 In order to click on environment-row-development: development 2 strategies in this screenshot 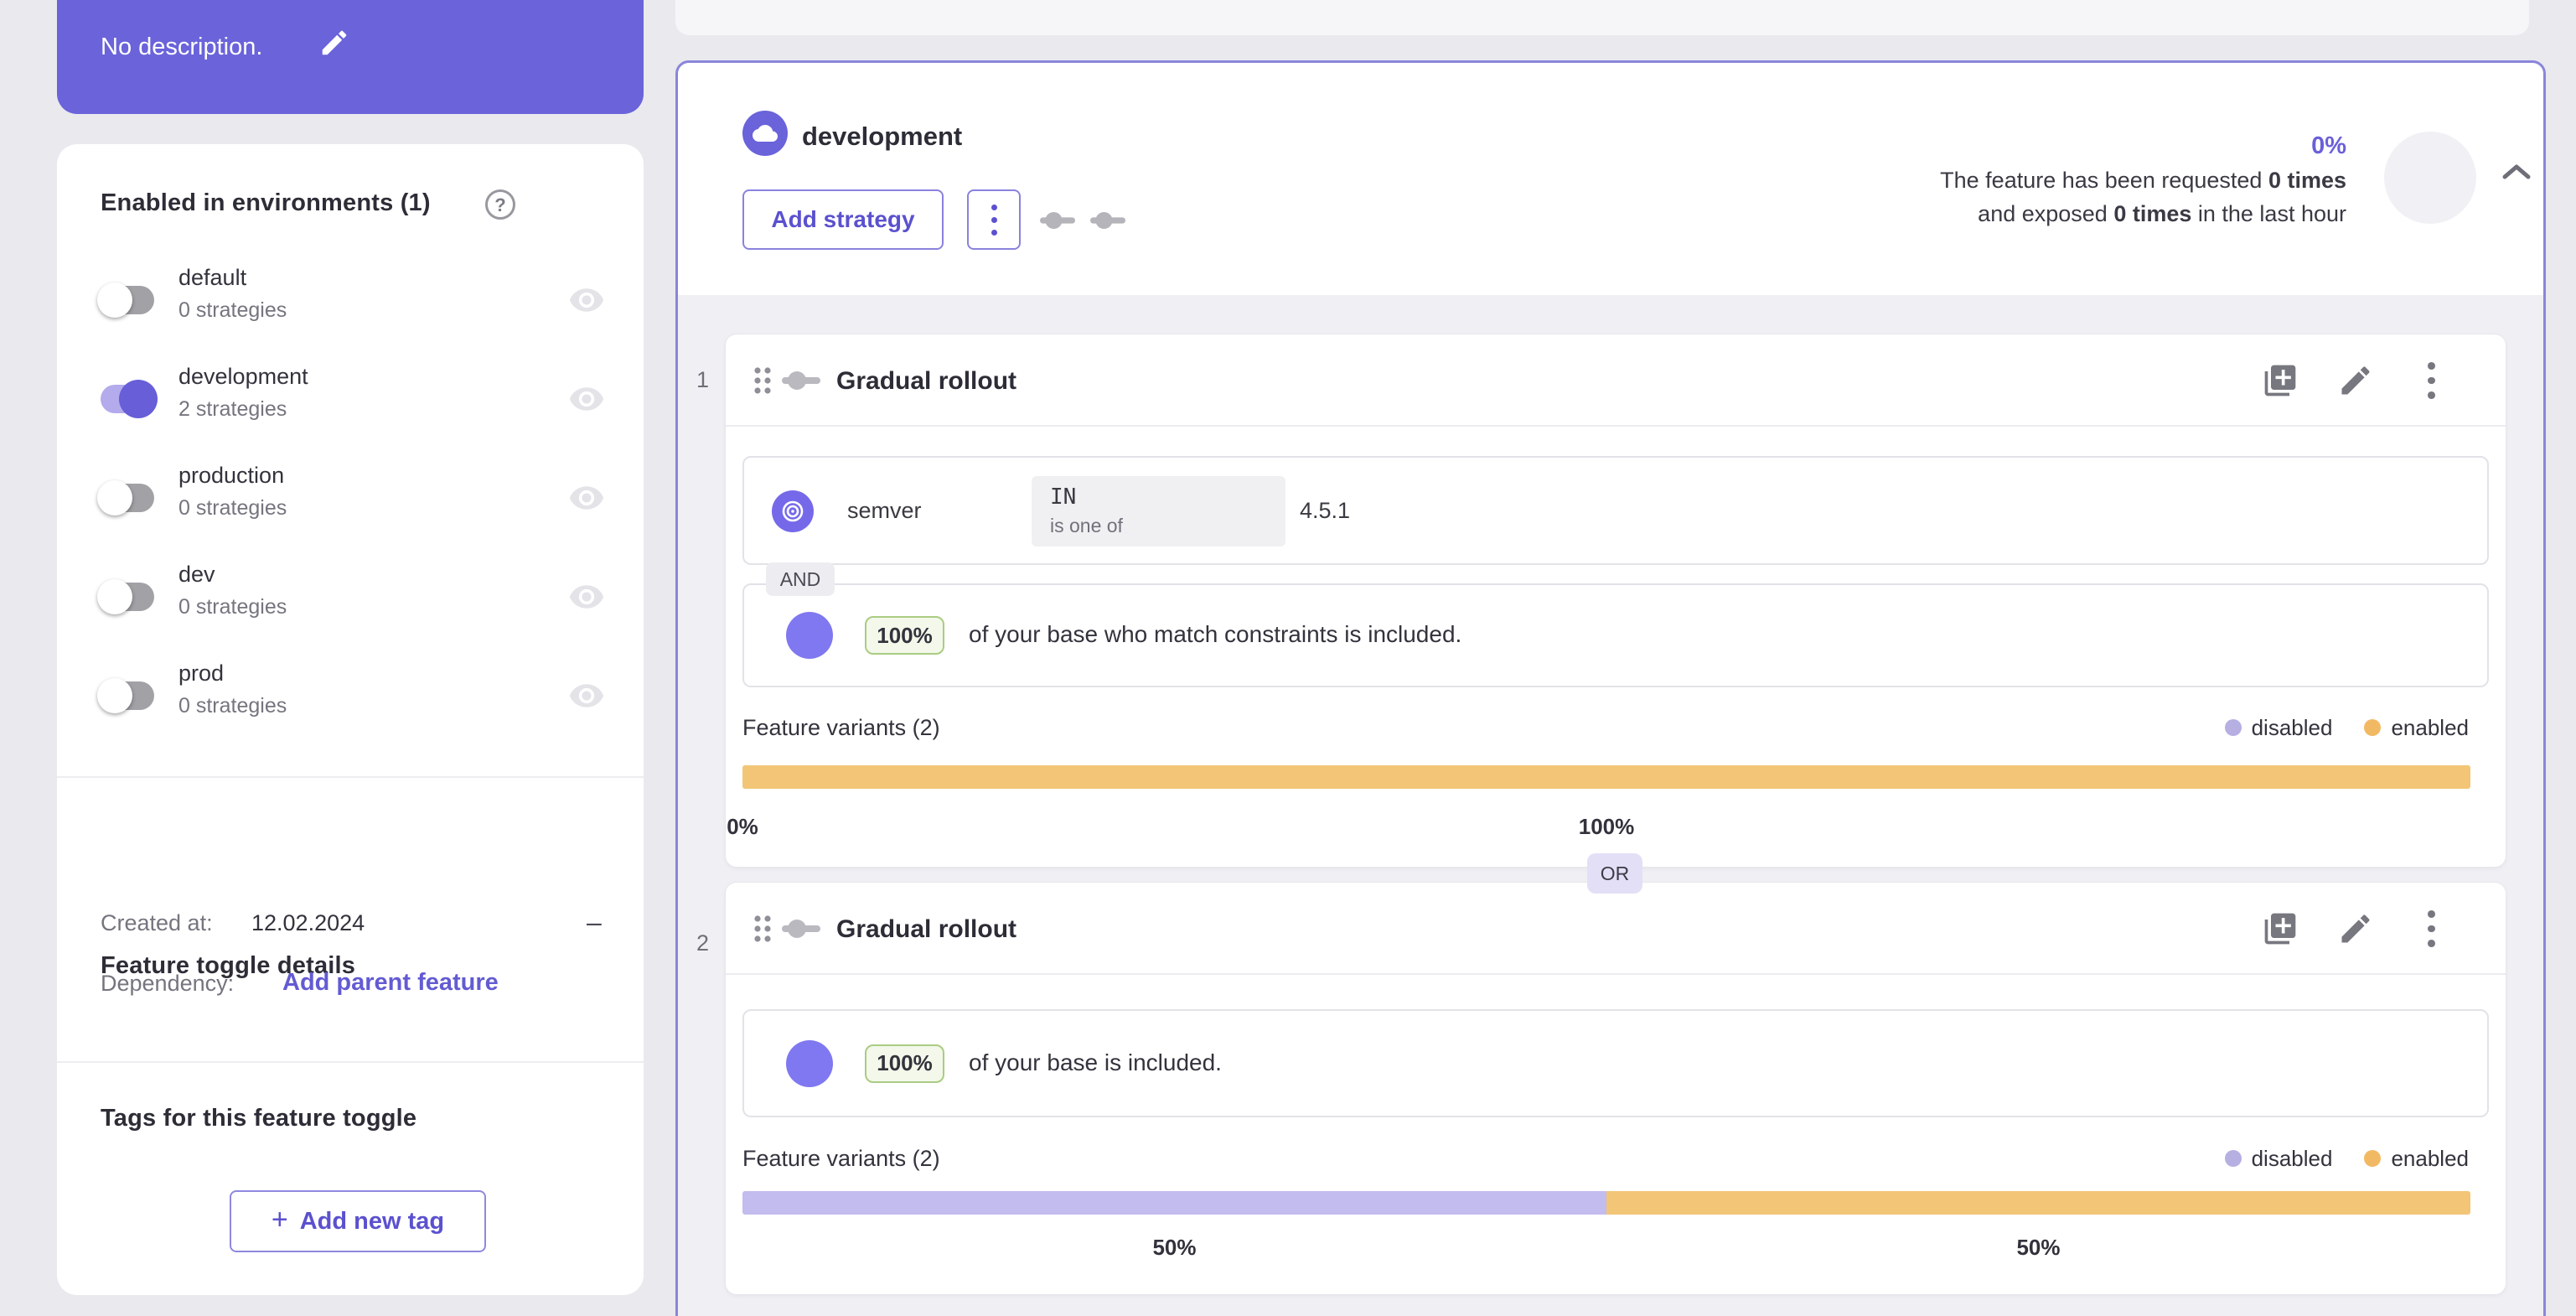, I will do `click(355, 399)`.